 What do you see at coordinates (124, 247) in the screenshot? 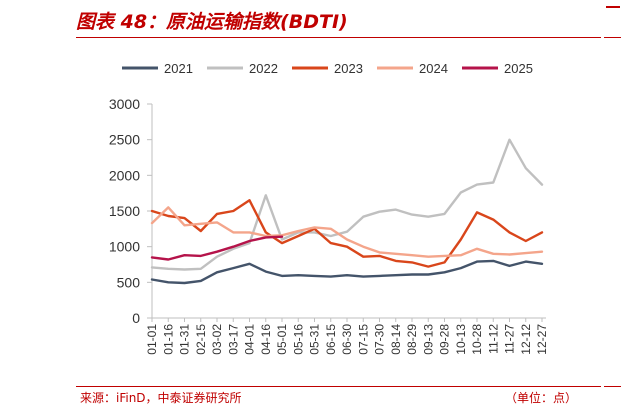
I see `y-tick-label: 1000` at bounding box center [124, 247].